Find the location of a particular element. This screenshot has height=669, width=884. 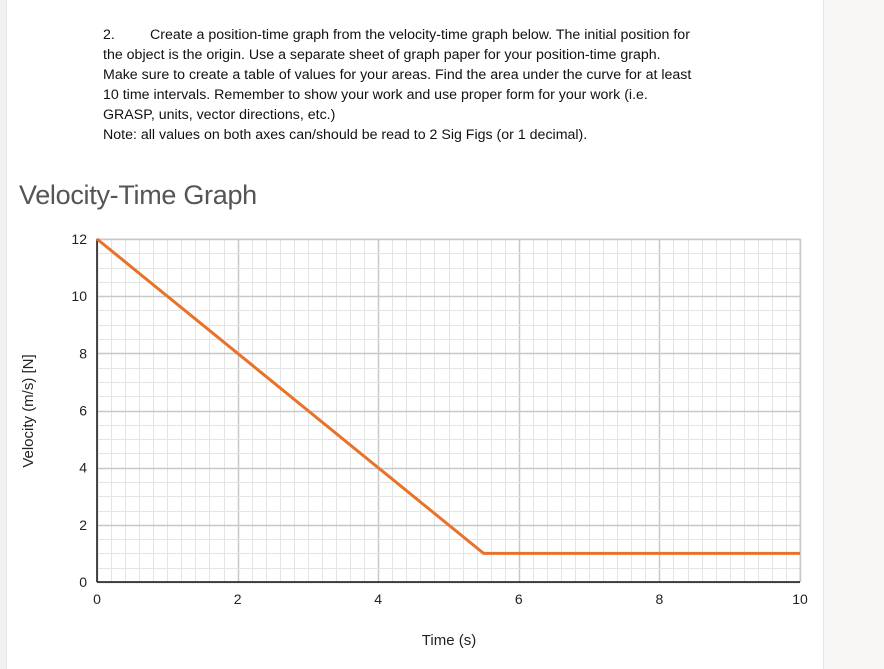

x-tick-label: 8 is located at coordinates (660, 599).